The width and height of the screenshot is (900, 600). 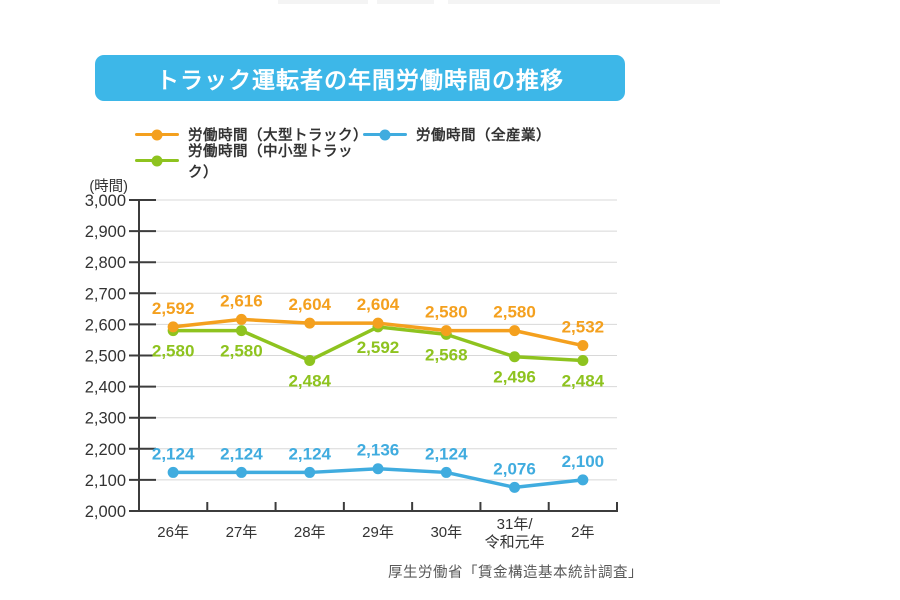 What do you see at coordinates (446, 354) in the screenshot?
I see `data-label: 2,568` at bounding box center [446, 354].